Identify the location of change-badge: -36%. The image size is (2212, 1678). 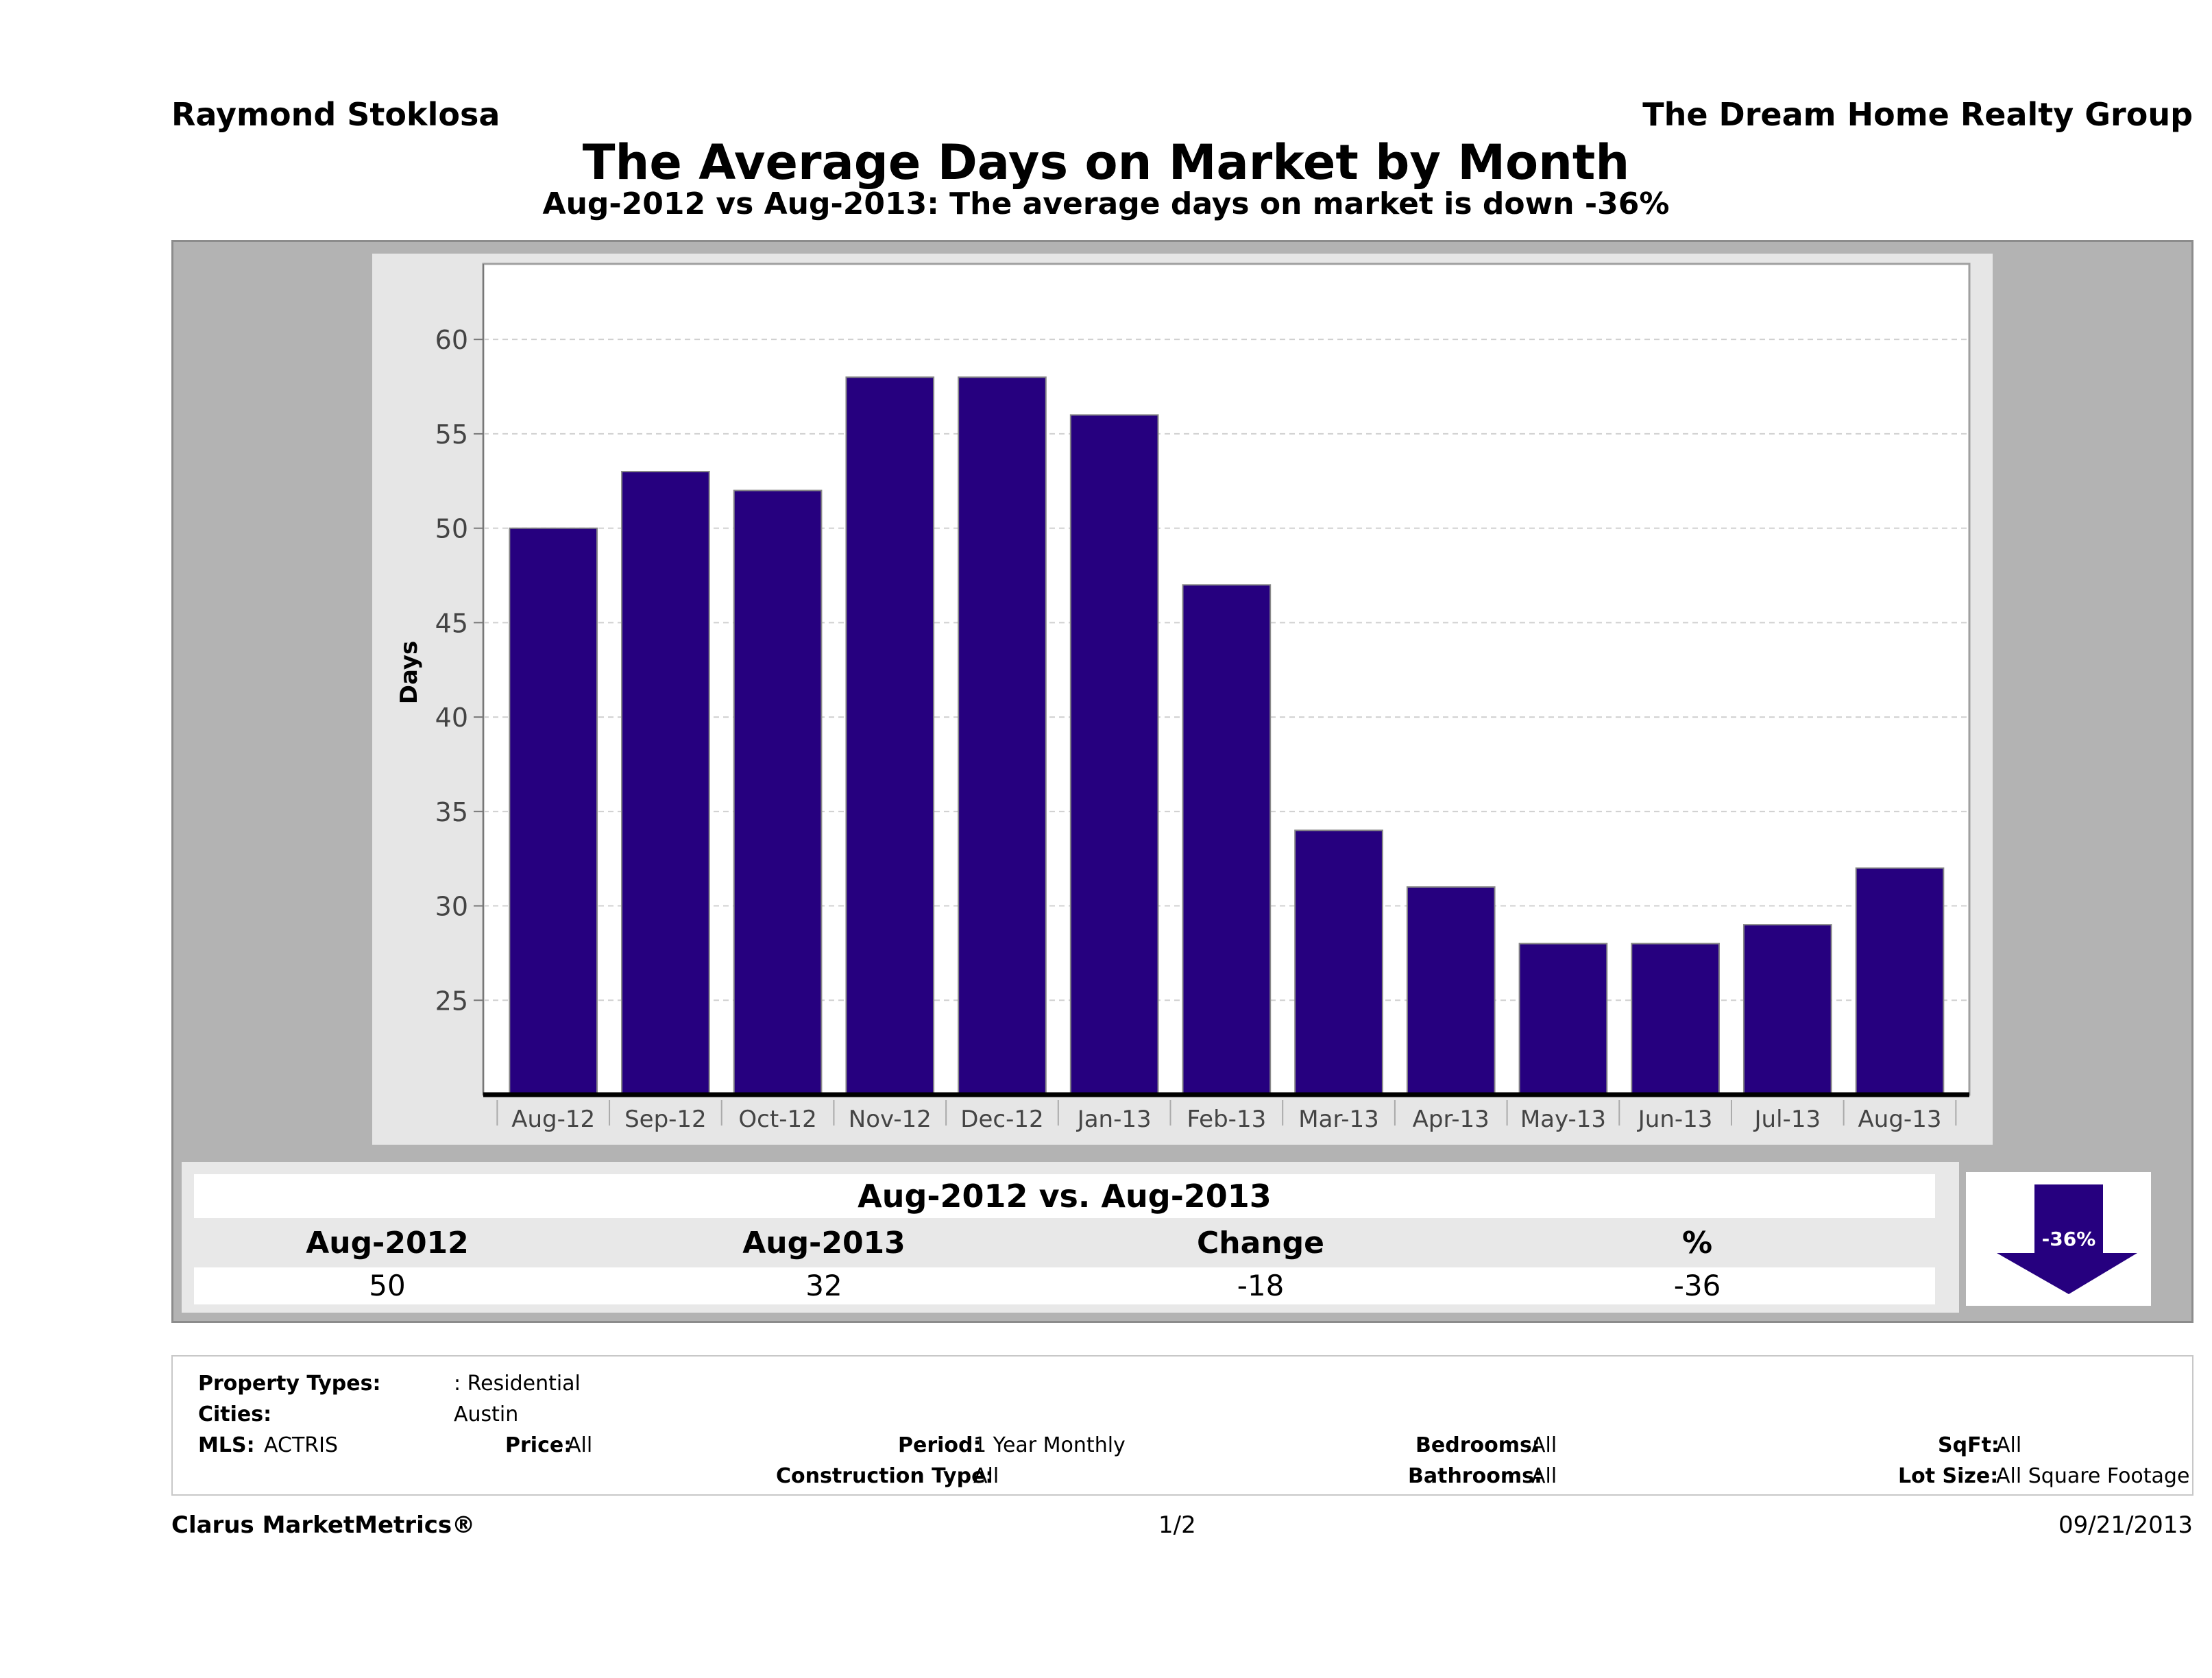
(2058, 1239).